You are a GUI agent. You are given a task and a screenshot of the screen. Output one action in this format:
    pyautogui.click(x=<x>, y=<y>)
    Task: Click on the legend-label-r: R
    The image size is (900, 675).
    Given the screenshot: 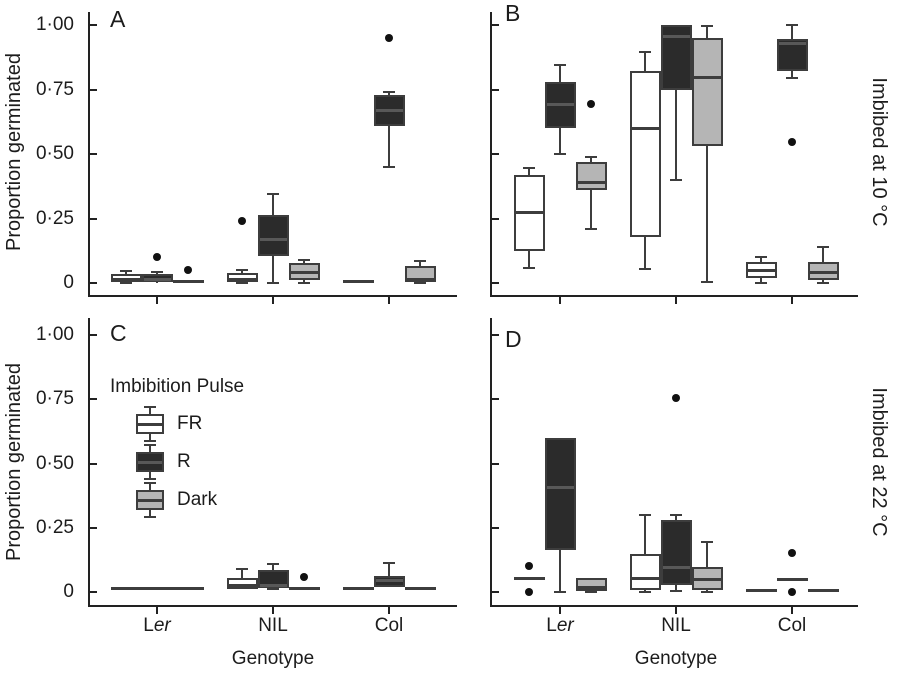 What is the action you would take?
    pyautogui.click(x=184, y=461)
    